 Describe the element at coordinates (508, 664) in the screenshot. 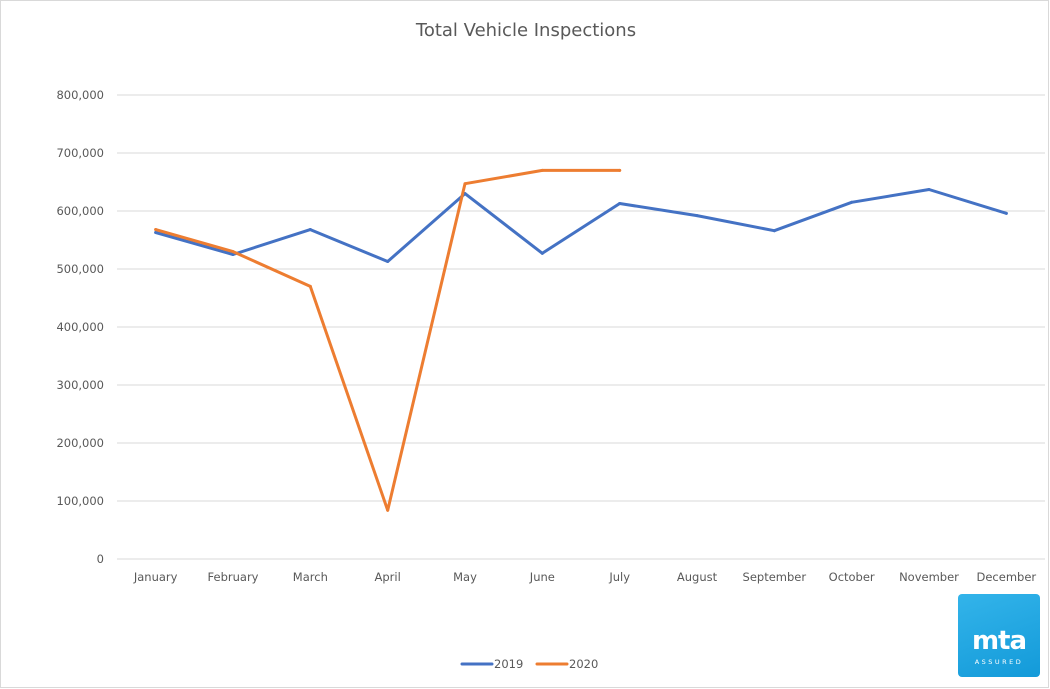

I see `legend-label-2019: 2019` at that location.